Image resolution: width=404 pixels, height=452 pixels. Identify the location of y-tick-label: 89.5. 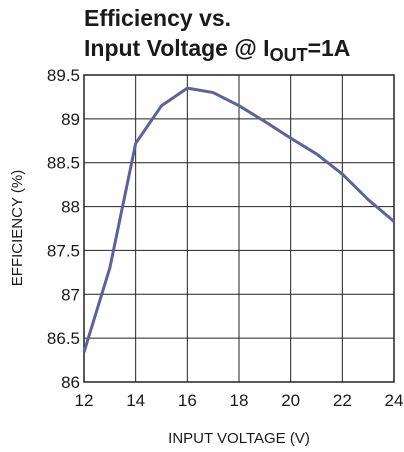
(63, 75).